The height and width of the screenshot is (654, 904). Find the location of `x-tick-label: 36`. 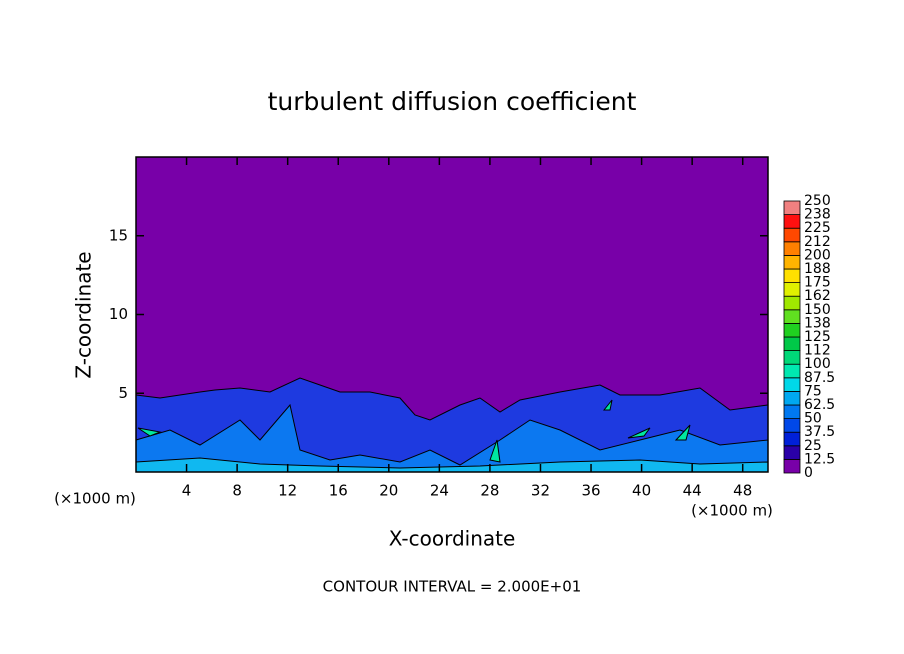

x-tick-label: 36 is located at coordinates (590, 491).